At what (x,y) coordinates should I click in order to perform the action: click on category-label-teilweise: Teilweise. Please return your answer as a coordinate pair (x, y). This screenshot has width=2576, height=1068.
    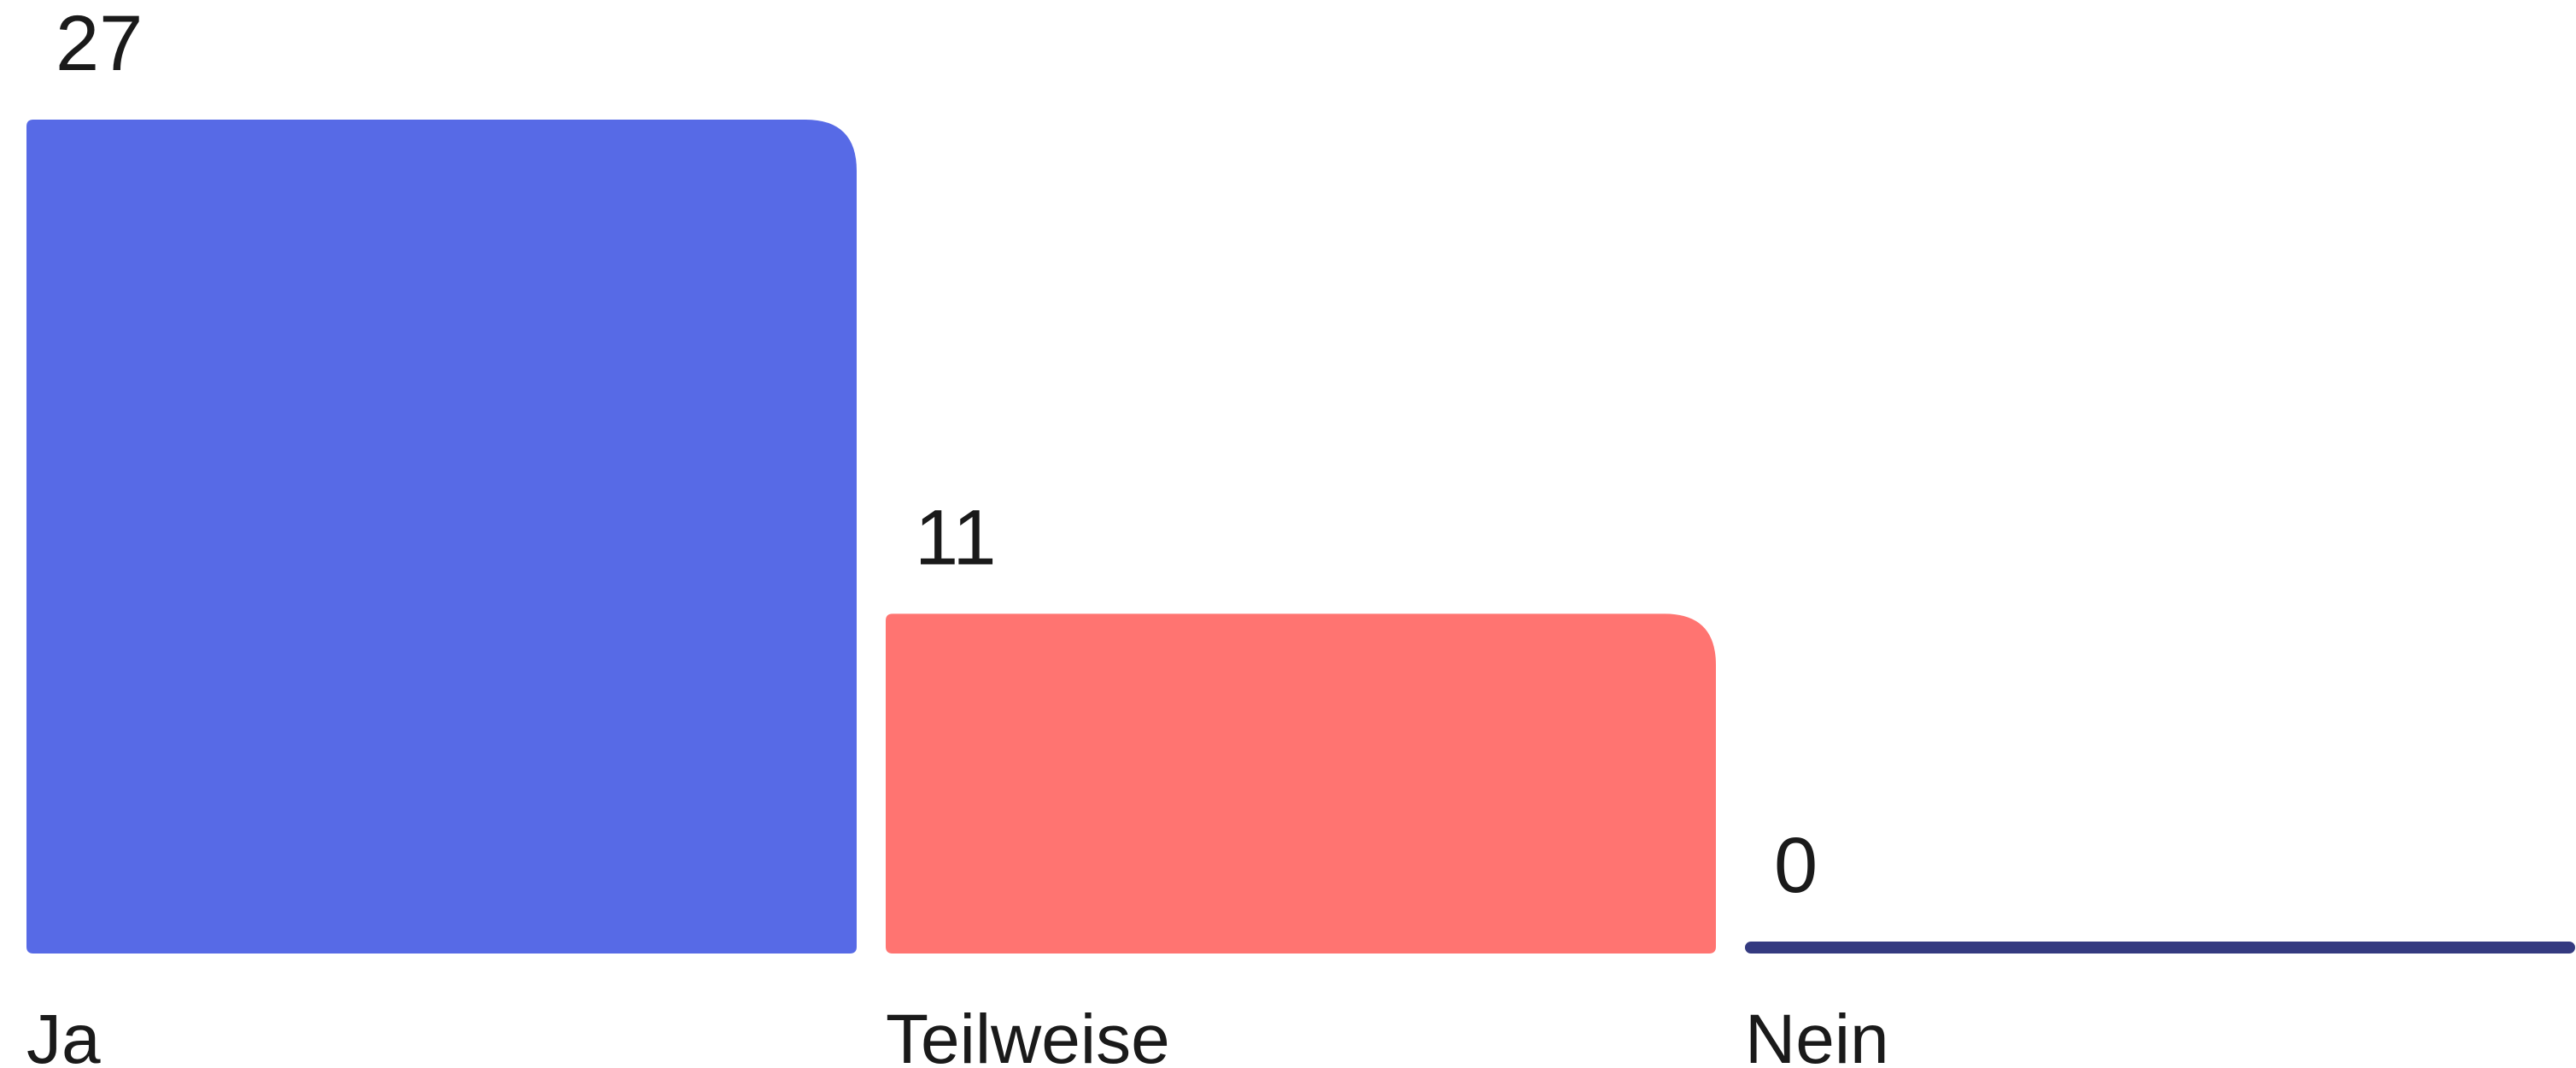
    Looking at the image, I should click on (1028, 1034).